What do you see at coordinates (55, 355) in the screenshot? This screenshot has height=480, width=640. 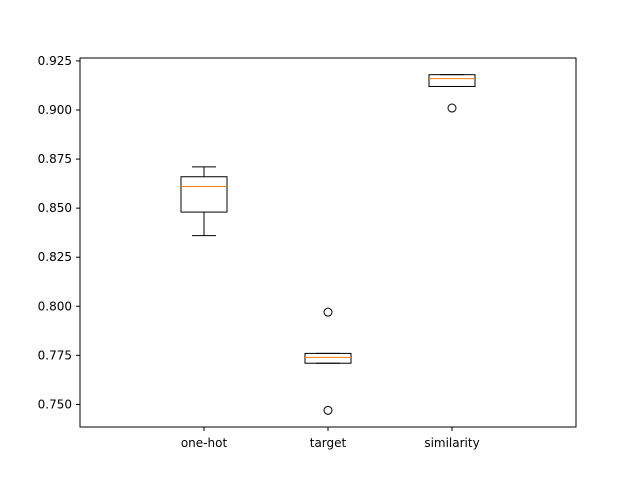 I see `y-tick-label: 0.775` at bounding box center [55, 355].